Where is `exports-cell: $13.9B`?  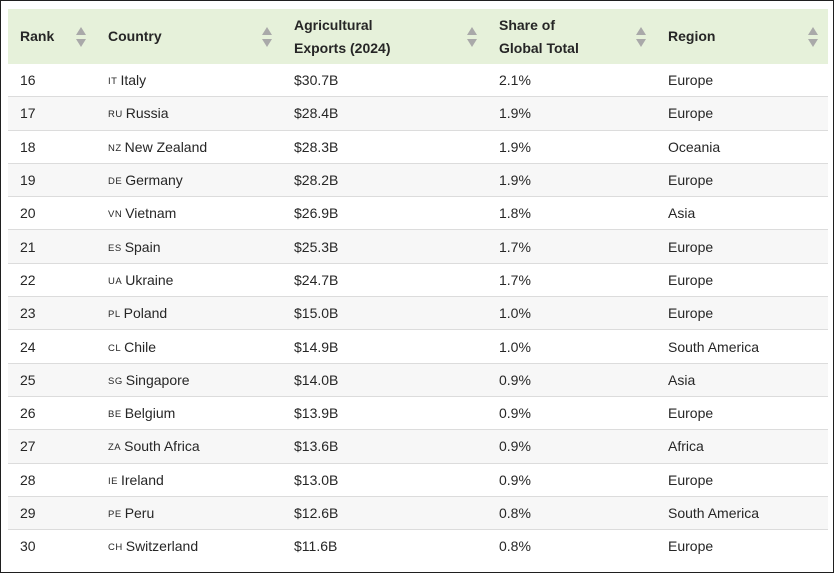 exports-cell: $13.9B is located at coordinates (384, 413).